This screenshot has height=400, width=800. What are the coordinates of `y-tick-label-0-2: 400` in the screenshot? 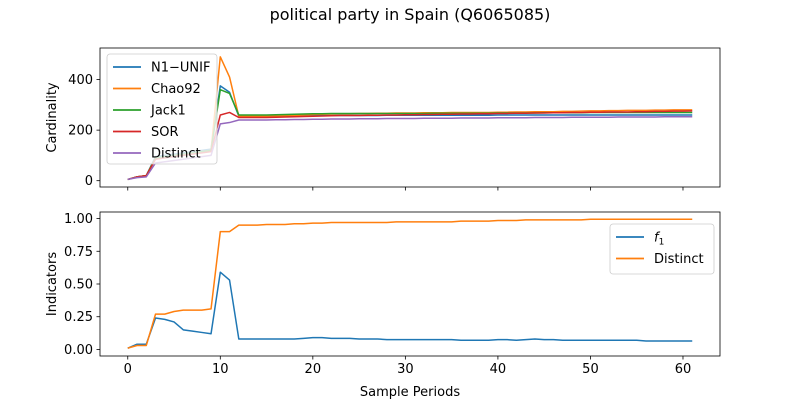 It's located at (80, 80).